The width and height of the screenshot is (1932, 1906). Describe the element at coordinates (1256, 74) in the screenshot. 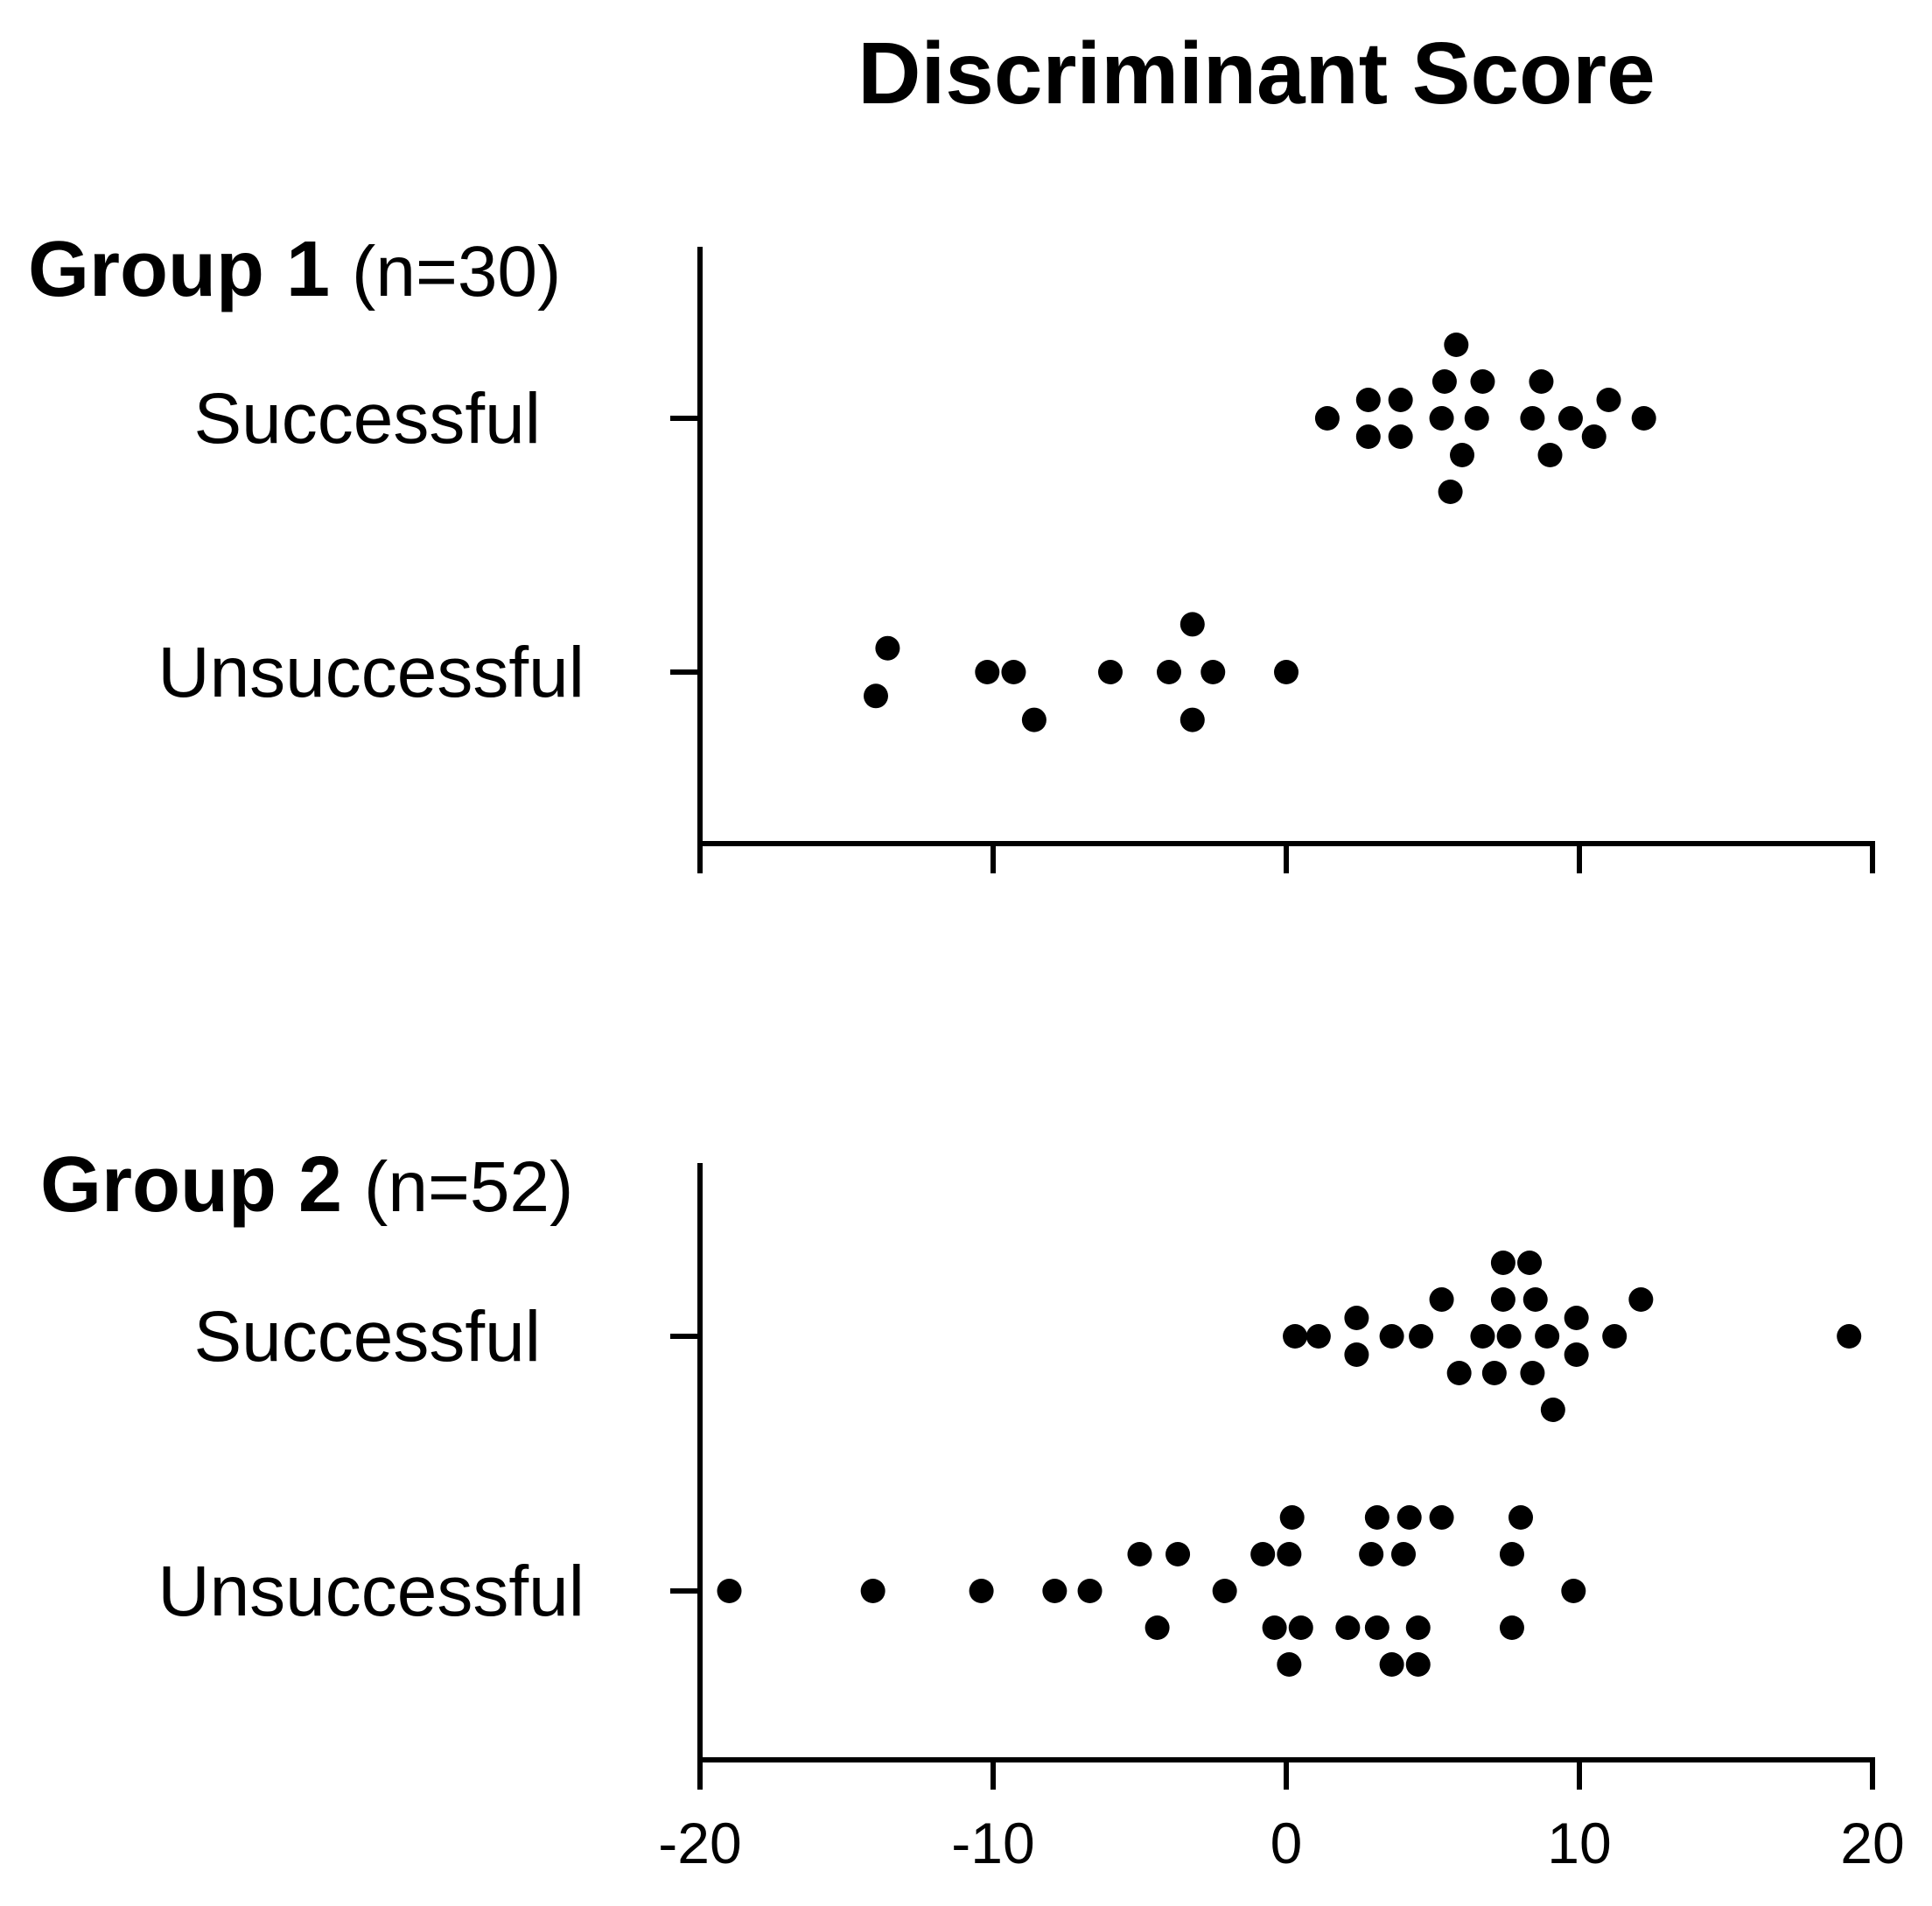

I see `chart-title: Discriminant Score` at that location.